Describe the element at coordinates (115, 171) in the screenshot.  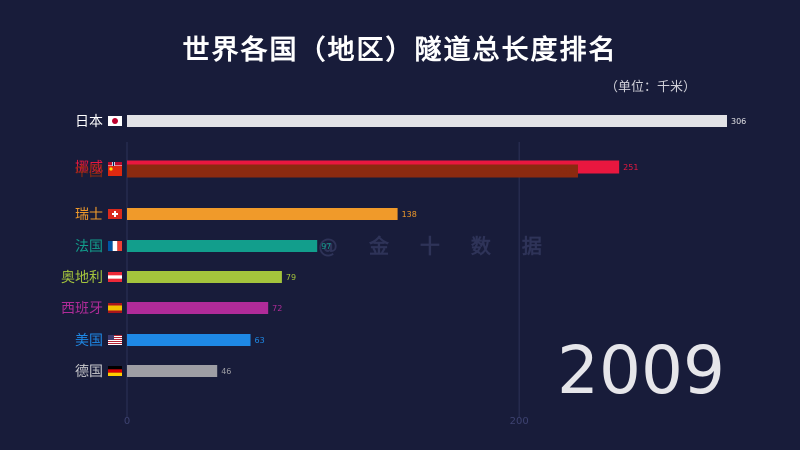
I see `china-flag-icon` at that location.